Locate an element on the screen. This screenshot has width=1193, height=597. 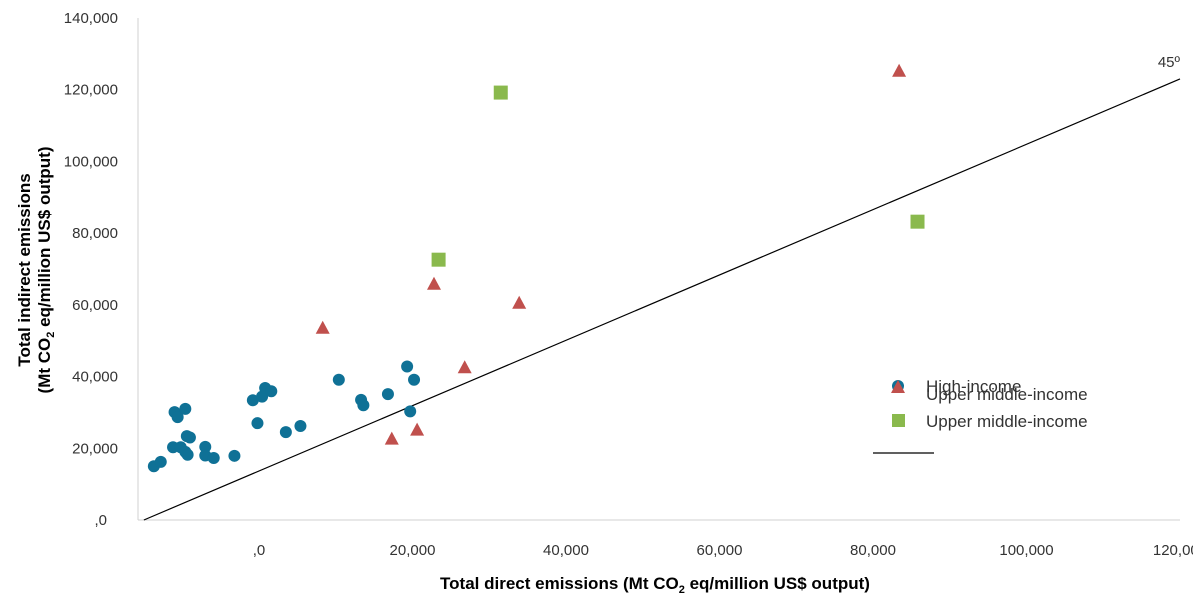
y-axis-title-line2-subscript: 2 is located at coordinates (51, 335).